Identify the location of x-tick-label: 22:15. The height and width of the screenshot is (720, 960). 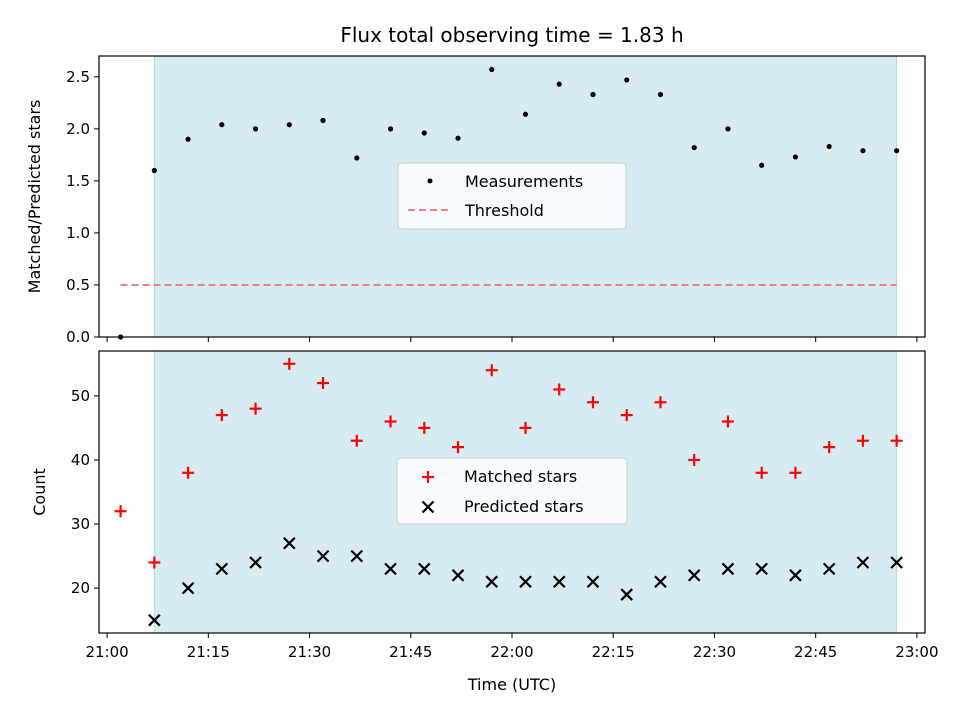
(613, 652).